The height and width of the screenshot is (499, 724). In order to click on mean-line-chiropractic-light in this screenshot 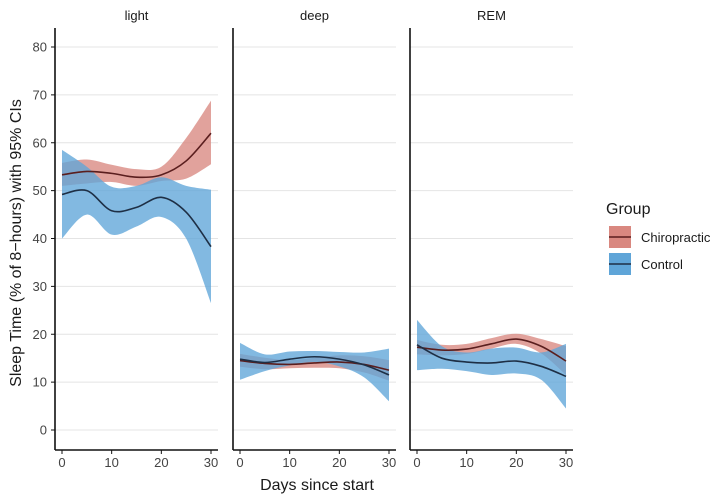, I will do `click(136, 155)`.